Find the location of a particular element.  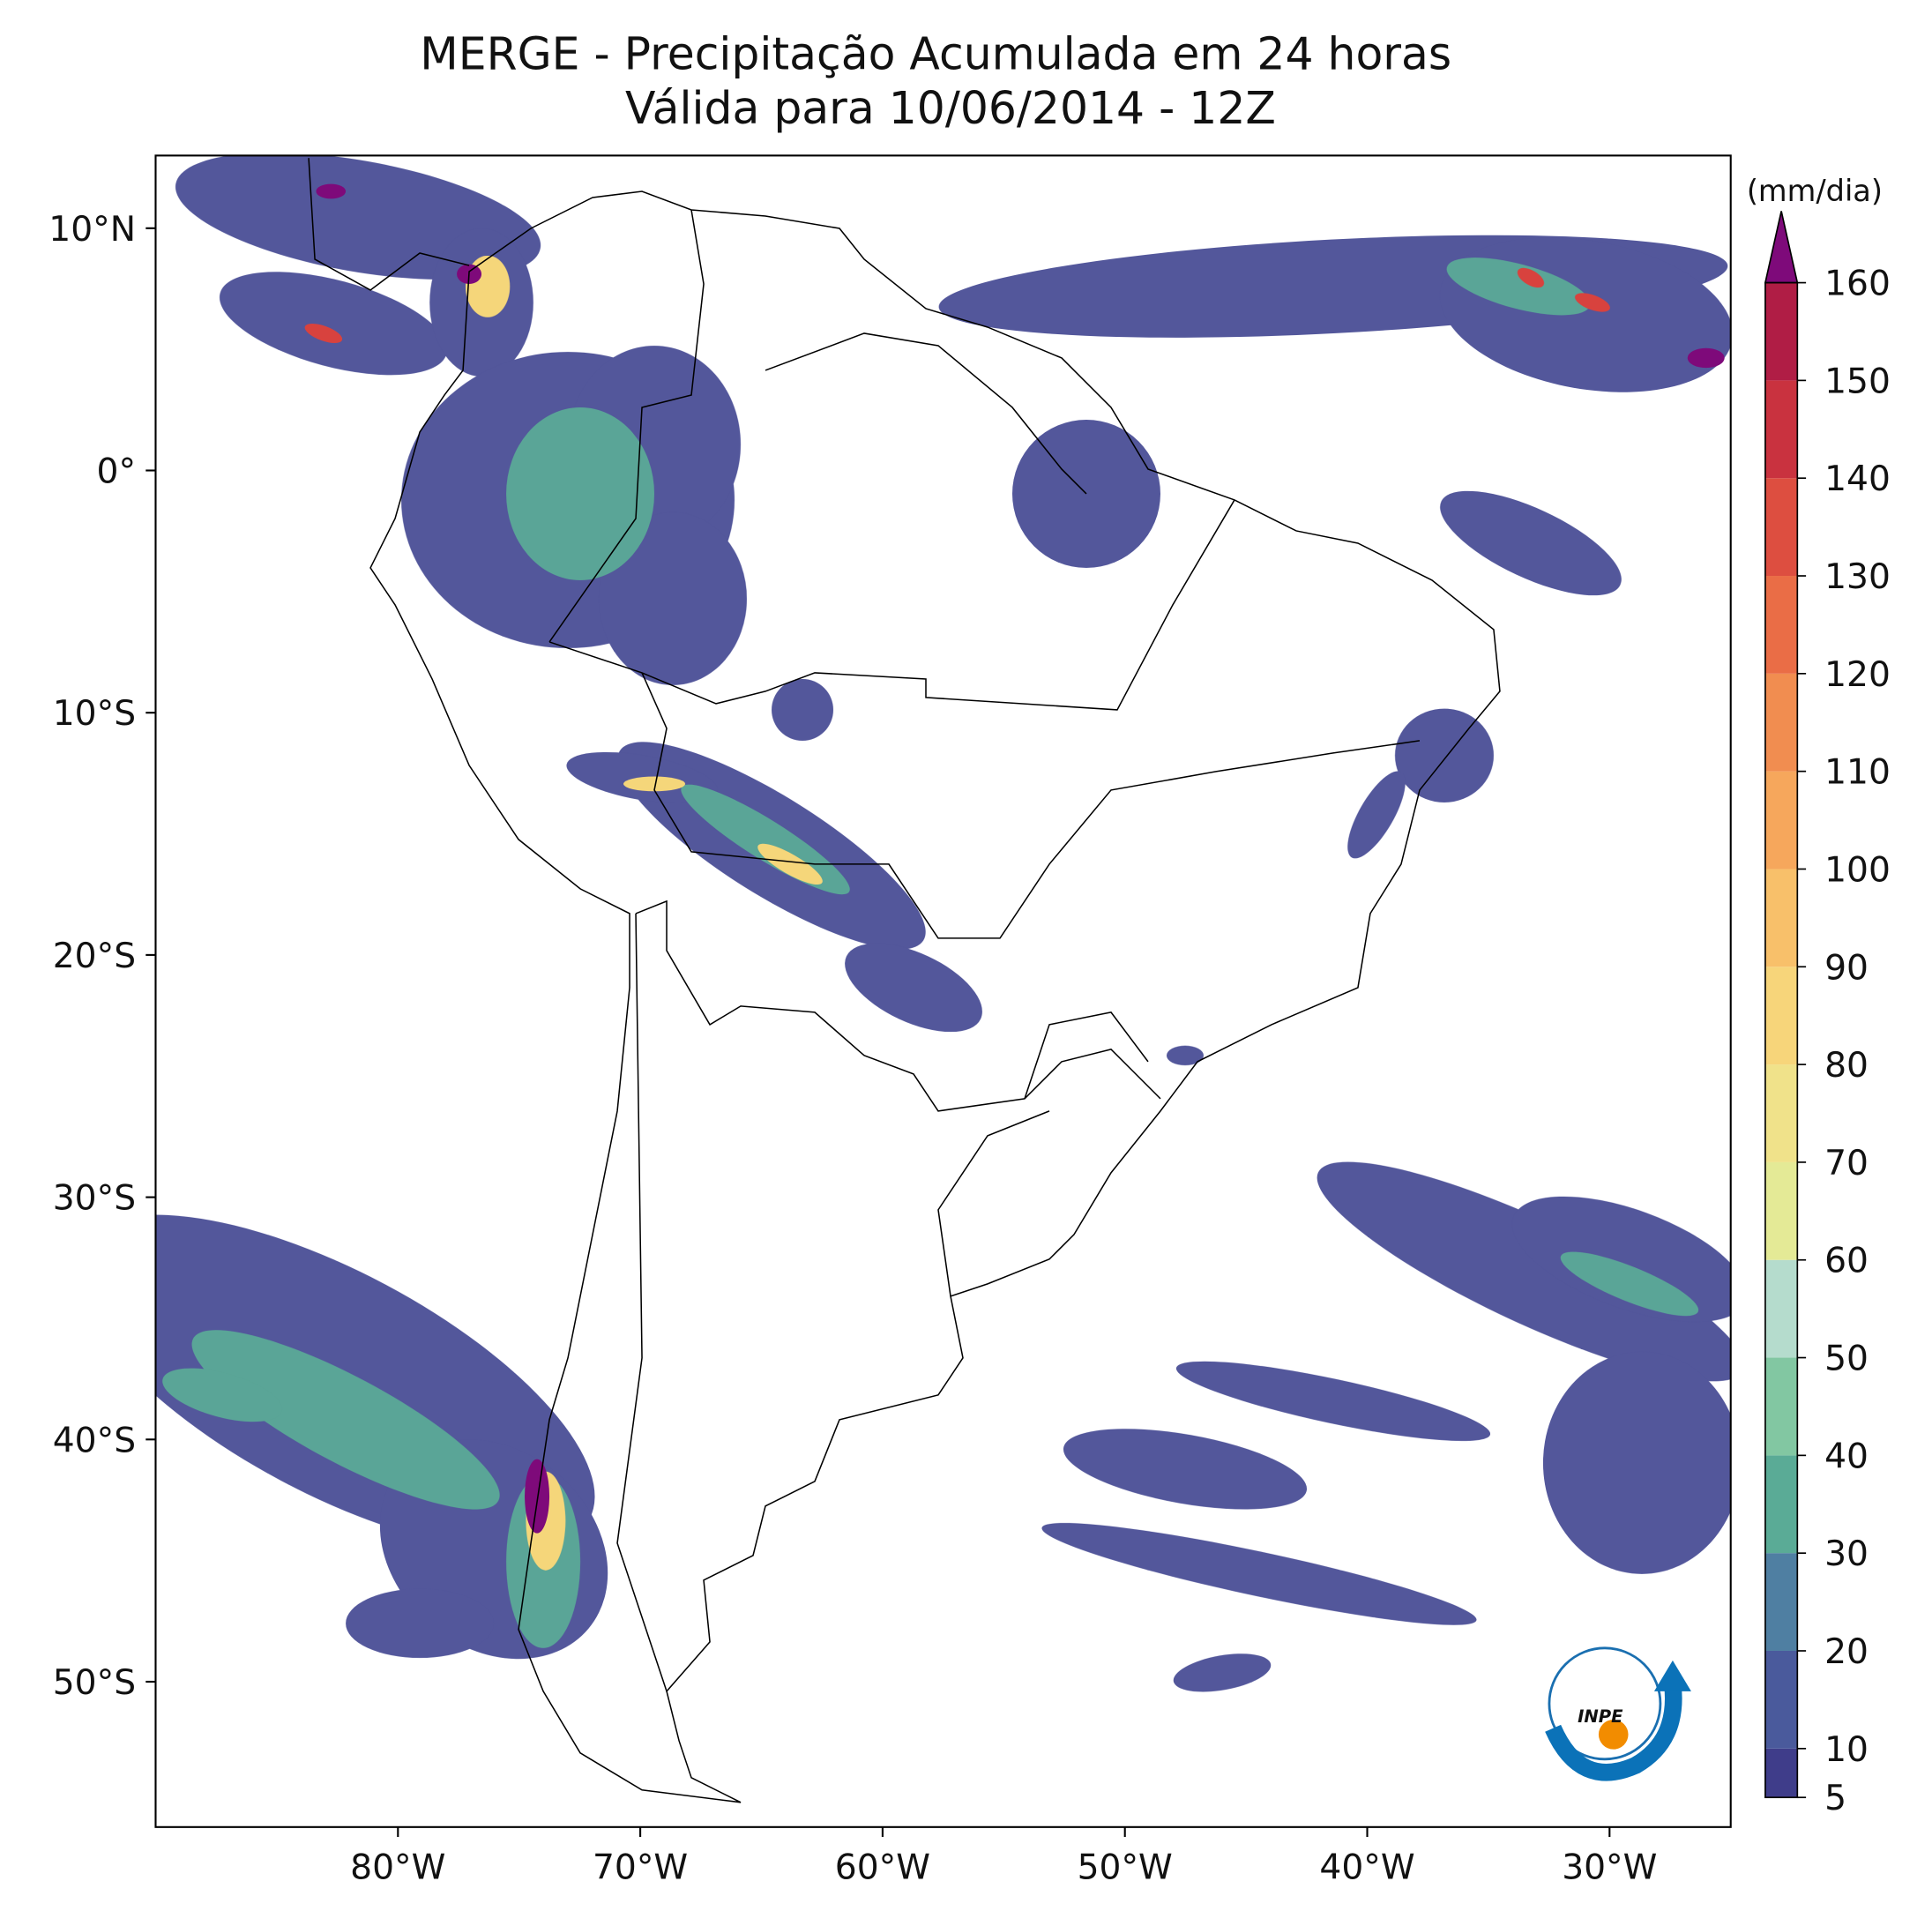

colorbar-tick-label: 60 is located at coordinates (1846, 1261).